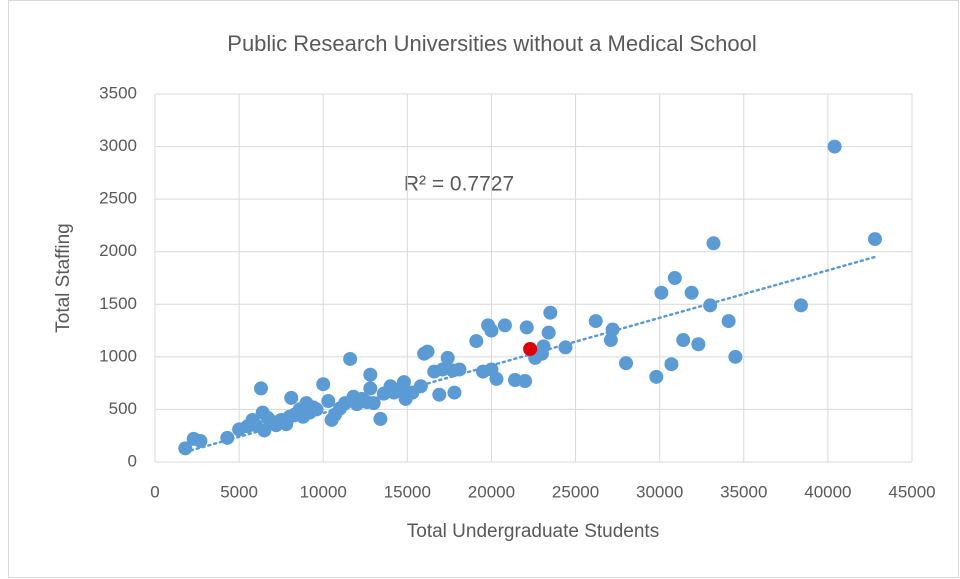 This screenshot has width=960, height=579. I want to click on y-tick-label: 500, so click(123, 408).